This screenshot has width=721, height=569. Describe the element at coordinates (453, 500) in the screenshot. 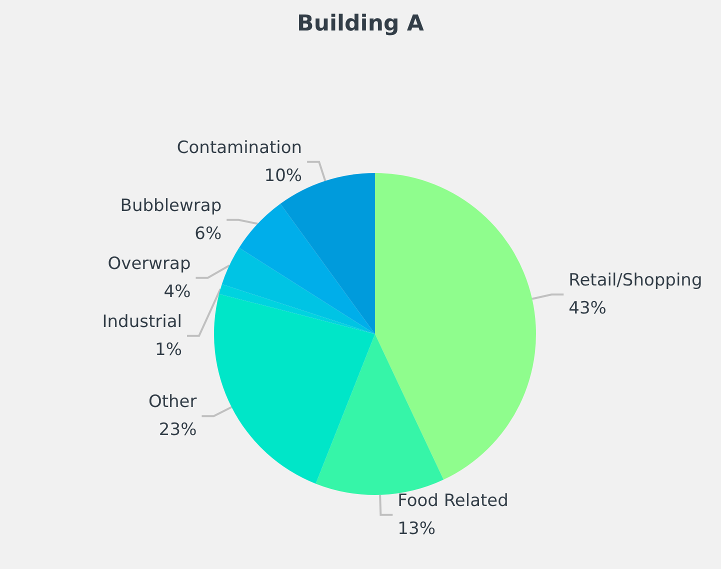

I see `slice-label: Food Related` at that location.